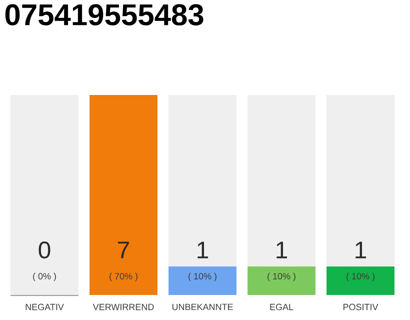 This screenshot has height=320, width=410. What do you see at coordinates (123, 250) in the screenshot?
I see `annotation: 7` at bounding box center [123, 250].